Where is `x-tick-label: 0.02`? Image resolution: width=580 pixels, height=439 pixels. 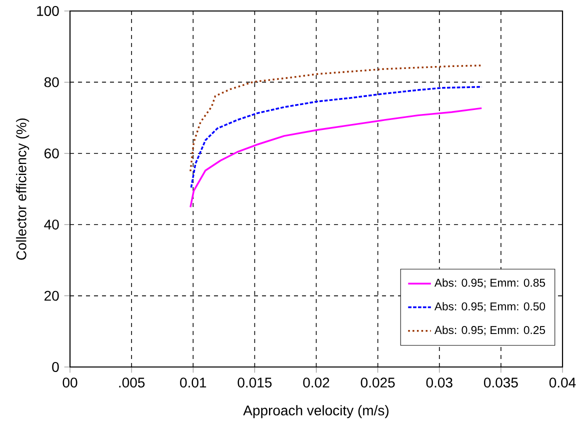
x-tick-label: 0.02 is located at coordinates (316, 383).